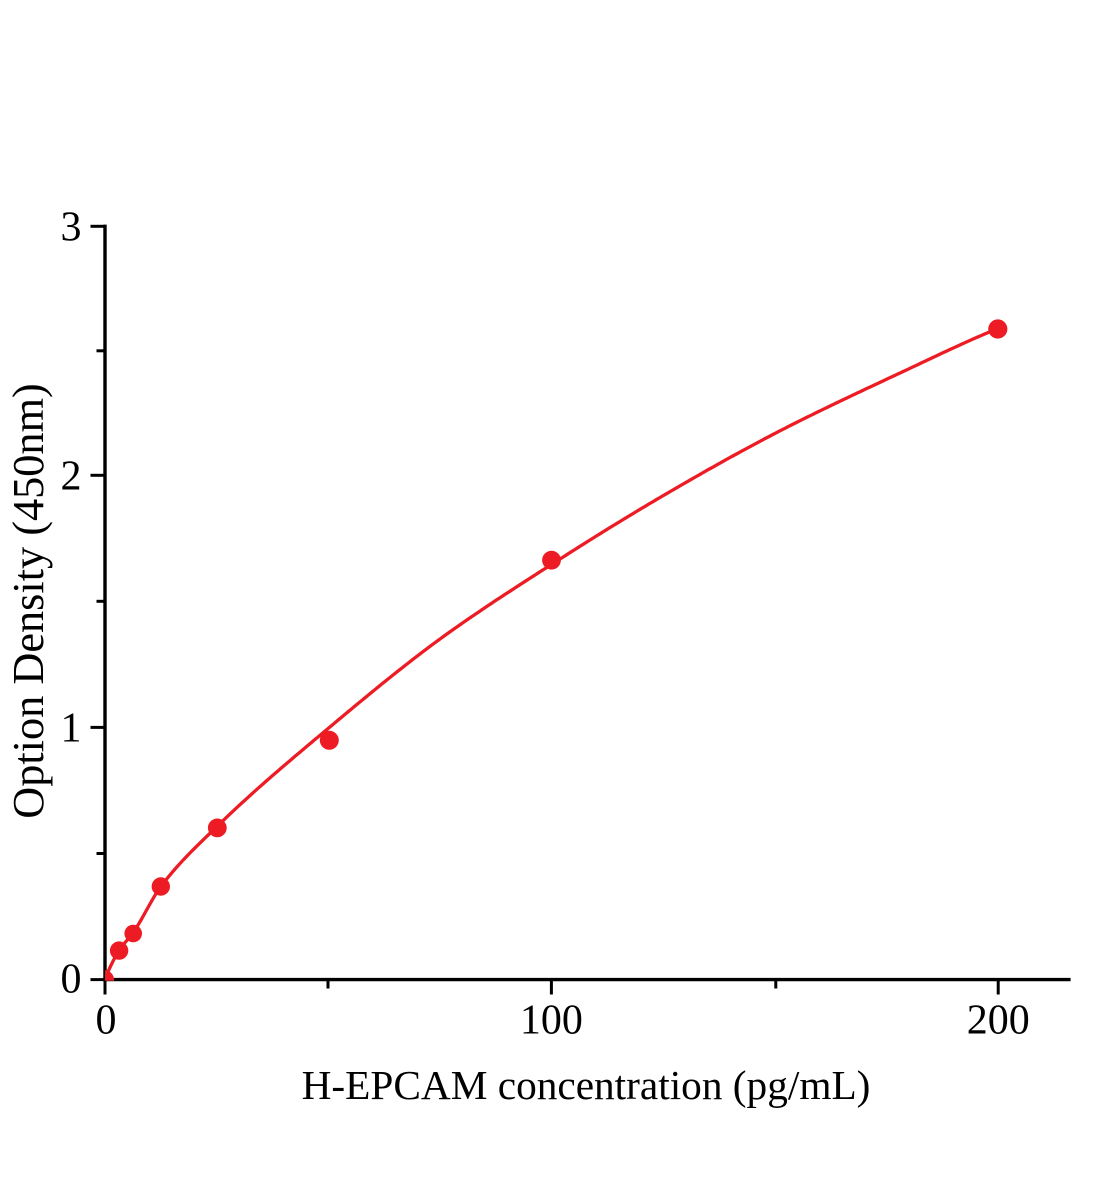 The height and width of the screenshot is (1200, 1104). Describe the element at coordinates (71, 227) in the screenshot. I see `svg-text: 3` at that location.